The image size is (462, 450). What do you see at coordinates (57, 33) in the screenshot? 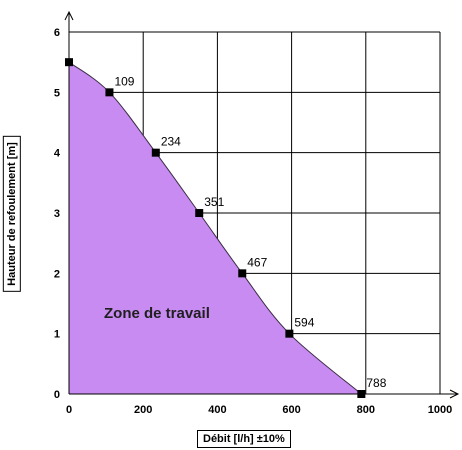
I see `y-tick-label: 6` at bounding box center [57, 33].